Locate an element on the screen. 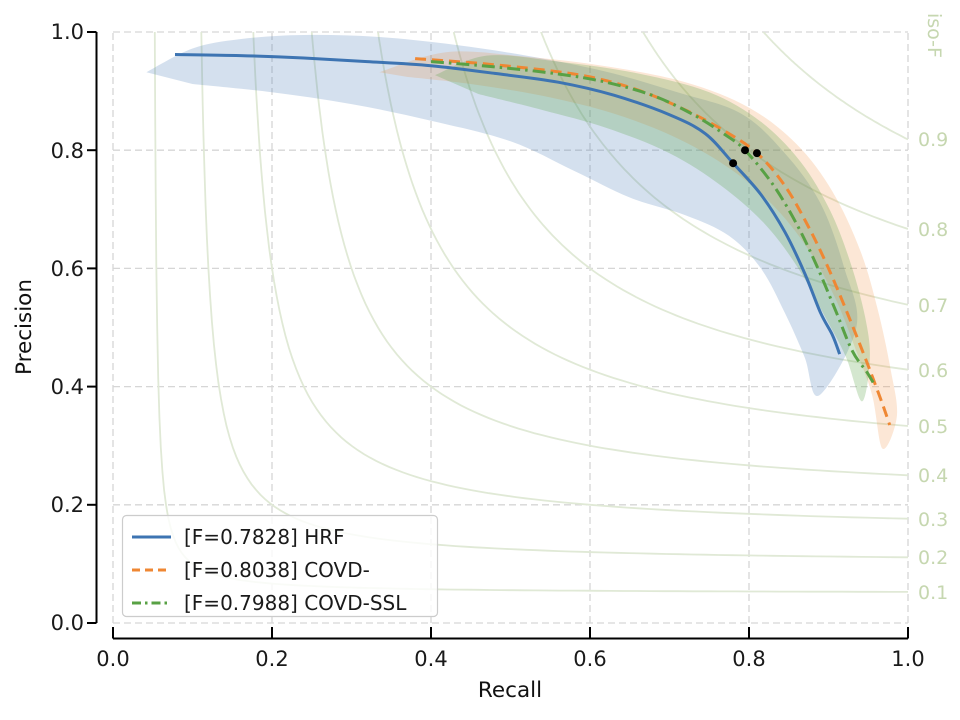 The width and height of the screenshot is (960, 720). x-tick-label: 0.0 is located at coordinates (112, 659).